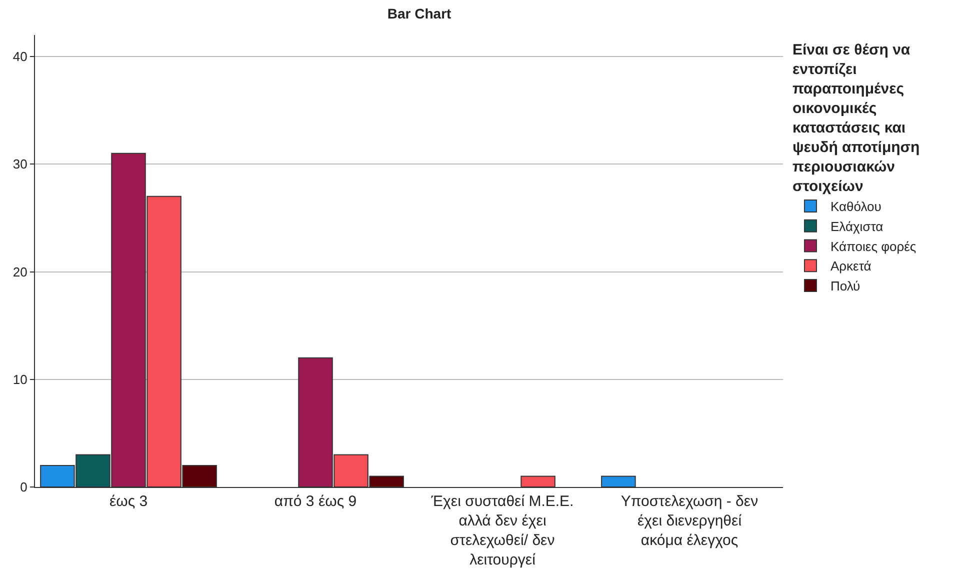 Image resolution: width=953 pixels, height=586 pixels. What do you see at coordinates (128, 501) in the screenshot?
I see `x-tick-label: έως 3` at bounding box center [128, 501].